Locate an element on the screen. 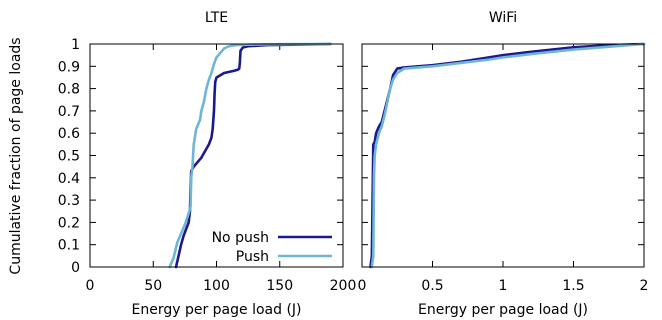 This screenshot has height=320, width=662. legend-label: No push is located at coordinates (240, 238).